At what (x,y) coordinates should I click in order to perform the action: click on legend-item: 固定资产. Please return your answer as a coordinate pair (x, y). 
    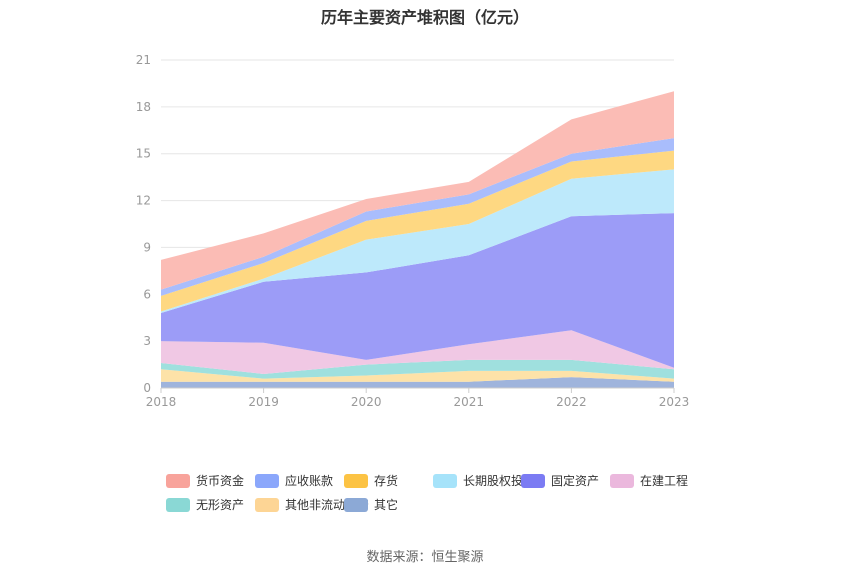
    Looking at the image, I should click on (560, 480).